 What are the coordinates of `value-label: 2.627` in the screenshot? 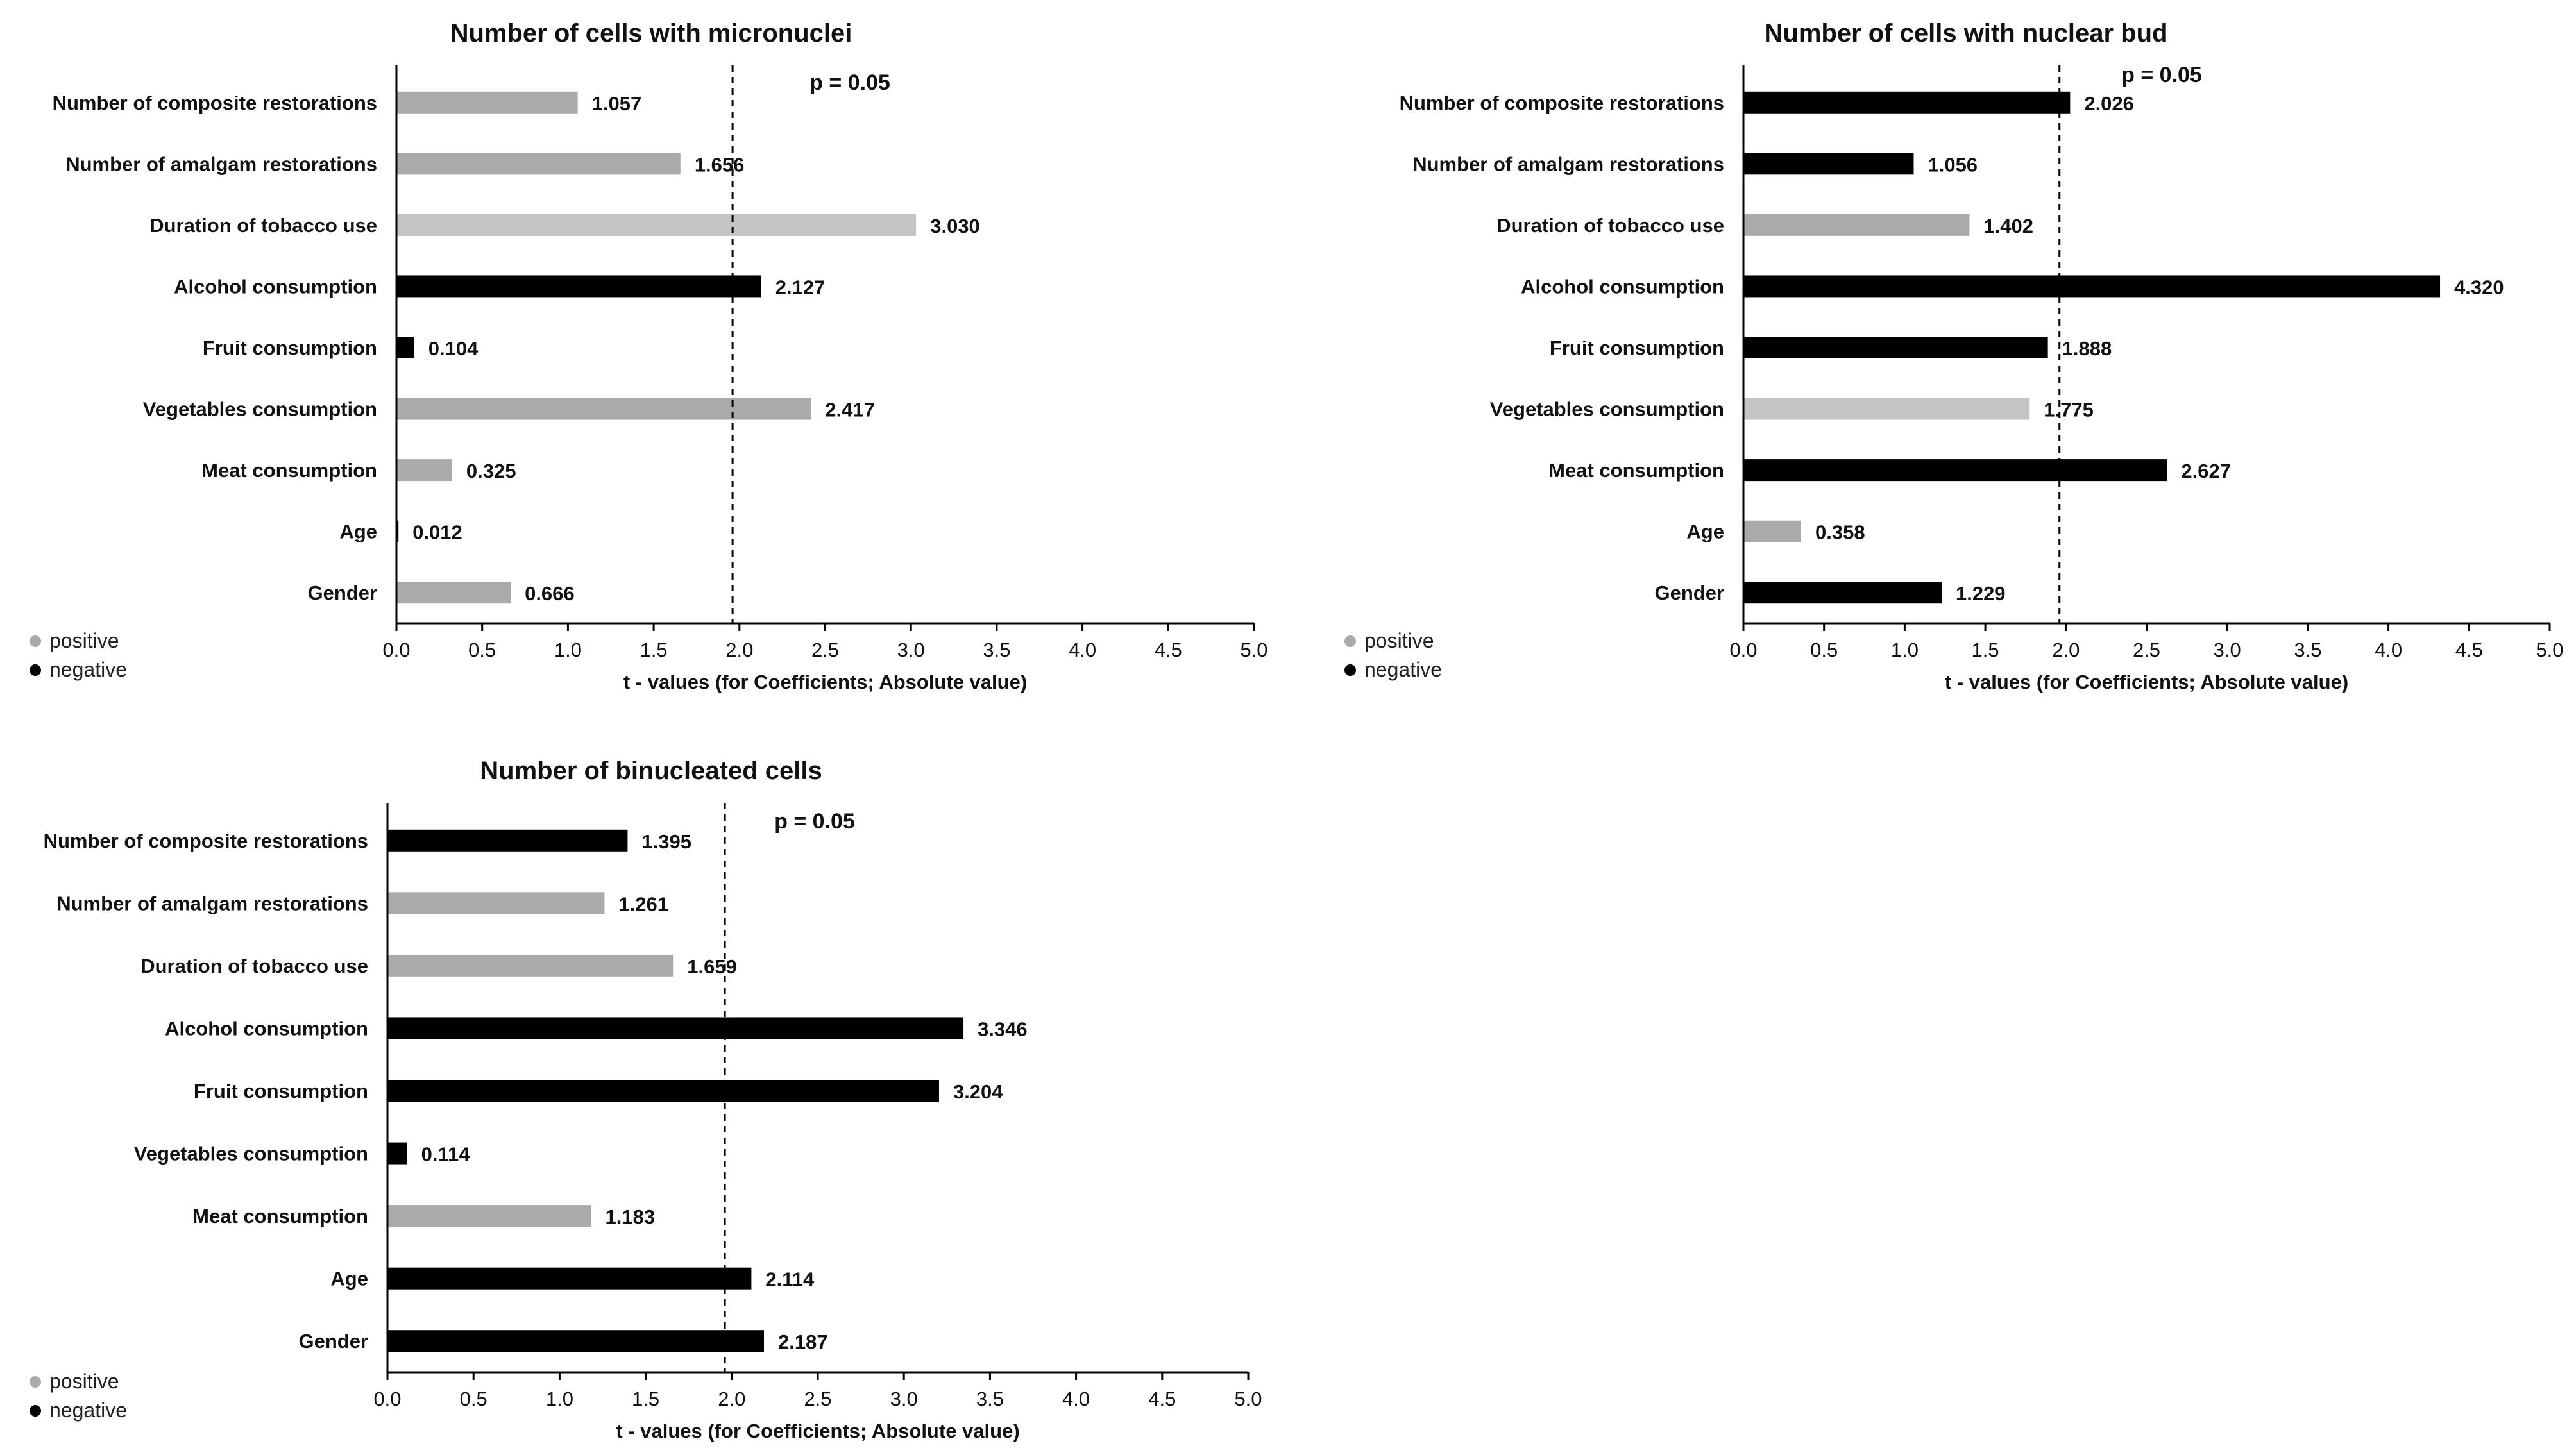 It's located at (2206, 471).